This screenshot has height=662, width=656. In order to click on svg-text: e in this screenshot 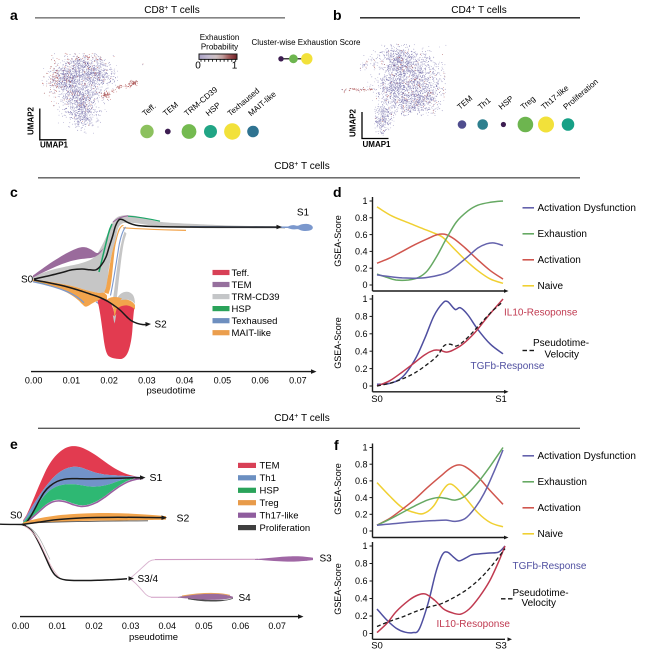, I will do `click(14, 444)`.